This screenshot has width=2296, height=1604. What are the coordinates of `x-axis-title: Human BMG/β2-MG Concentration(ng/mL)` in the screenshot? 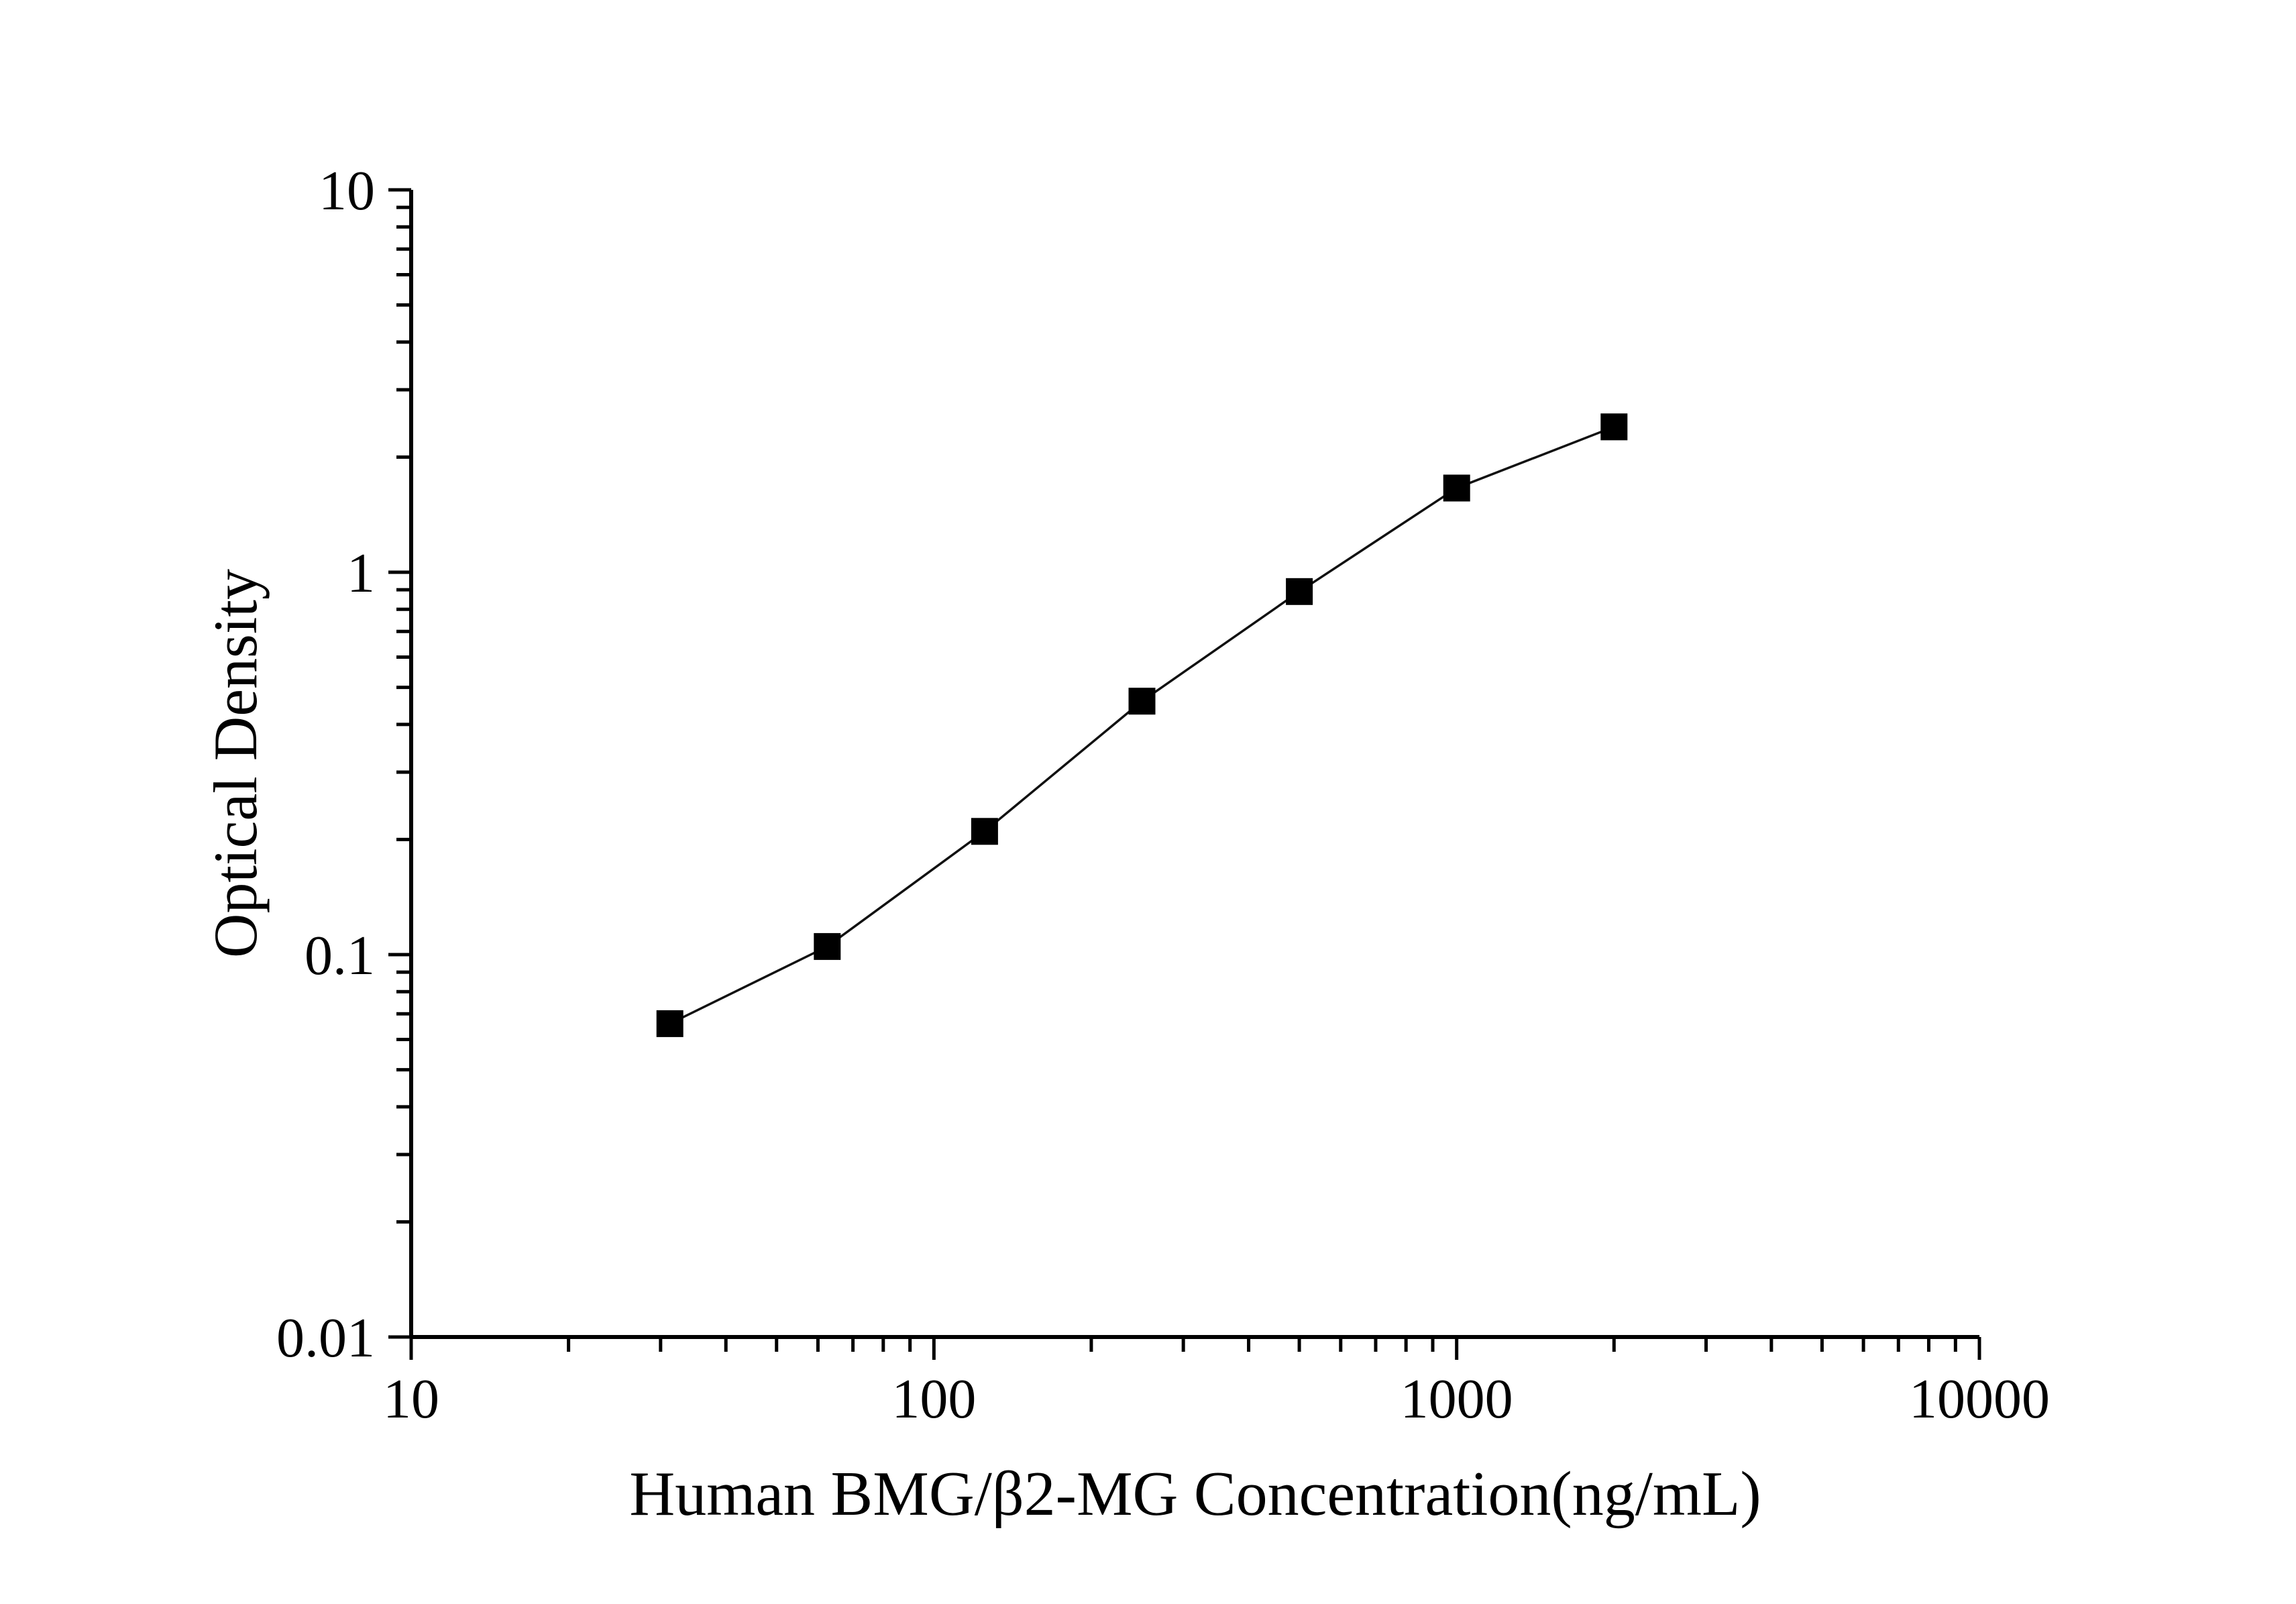 It's located at (1195, 1494).